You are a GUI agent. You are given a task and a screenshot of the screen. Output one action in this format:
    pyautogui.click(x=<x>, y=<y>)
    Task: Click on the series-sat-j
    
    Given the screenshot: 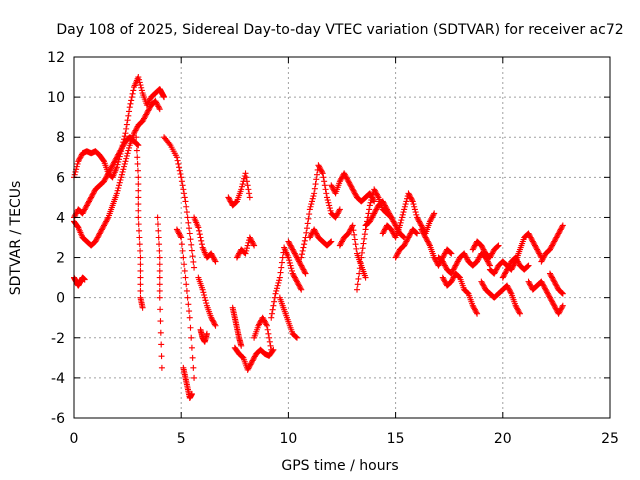 What is the action you would take?
    pyautogui.click(x=205, y=239)
    